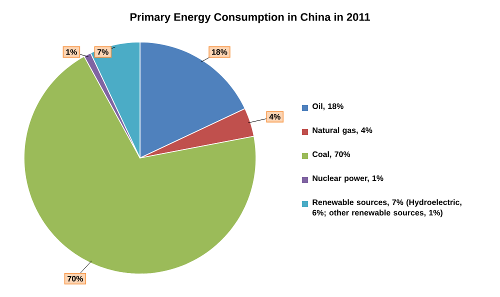 The image size is (500, 297). What do you see at coordinates (250, 18) in the screenshot?
I see `chart-title: Primary Energy Consumption in China in 2011` at bounding box center [250, 18].